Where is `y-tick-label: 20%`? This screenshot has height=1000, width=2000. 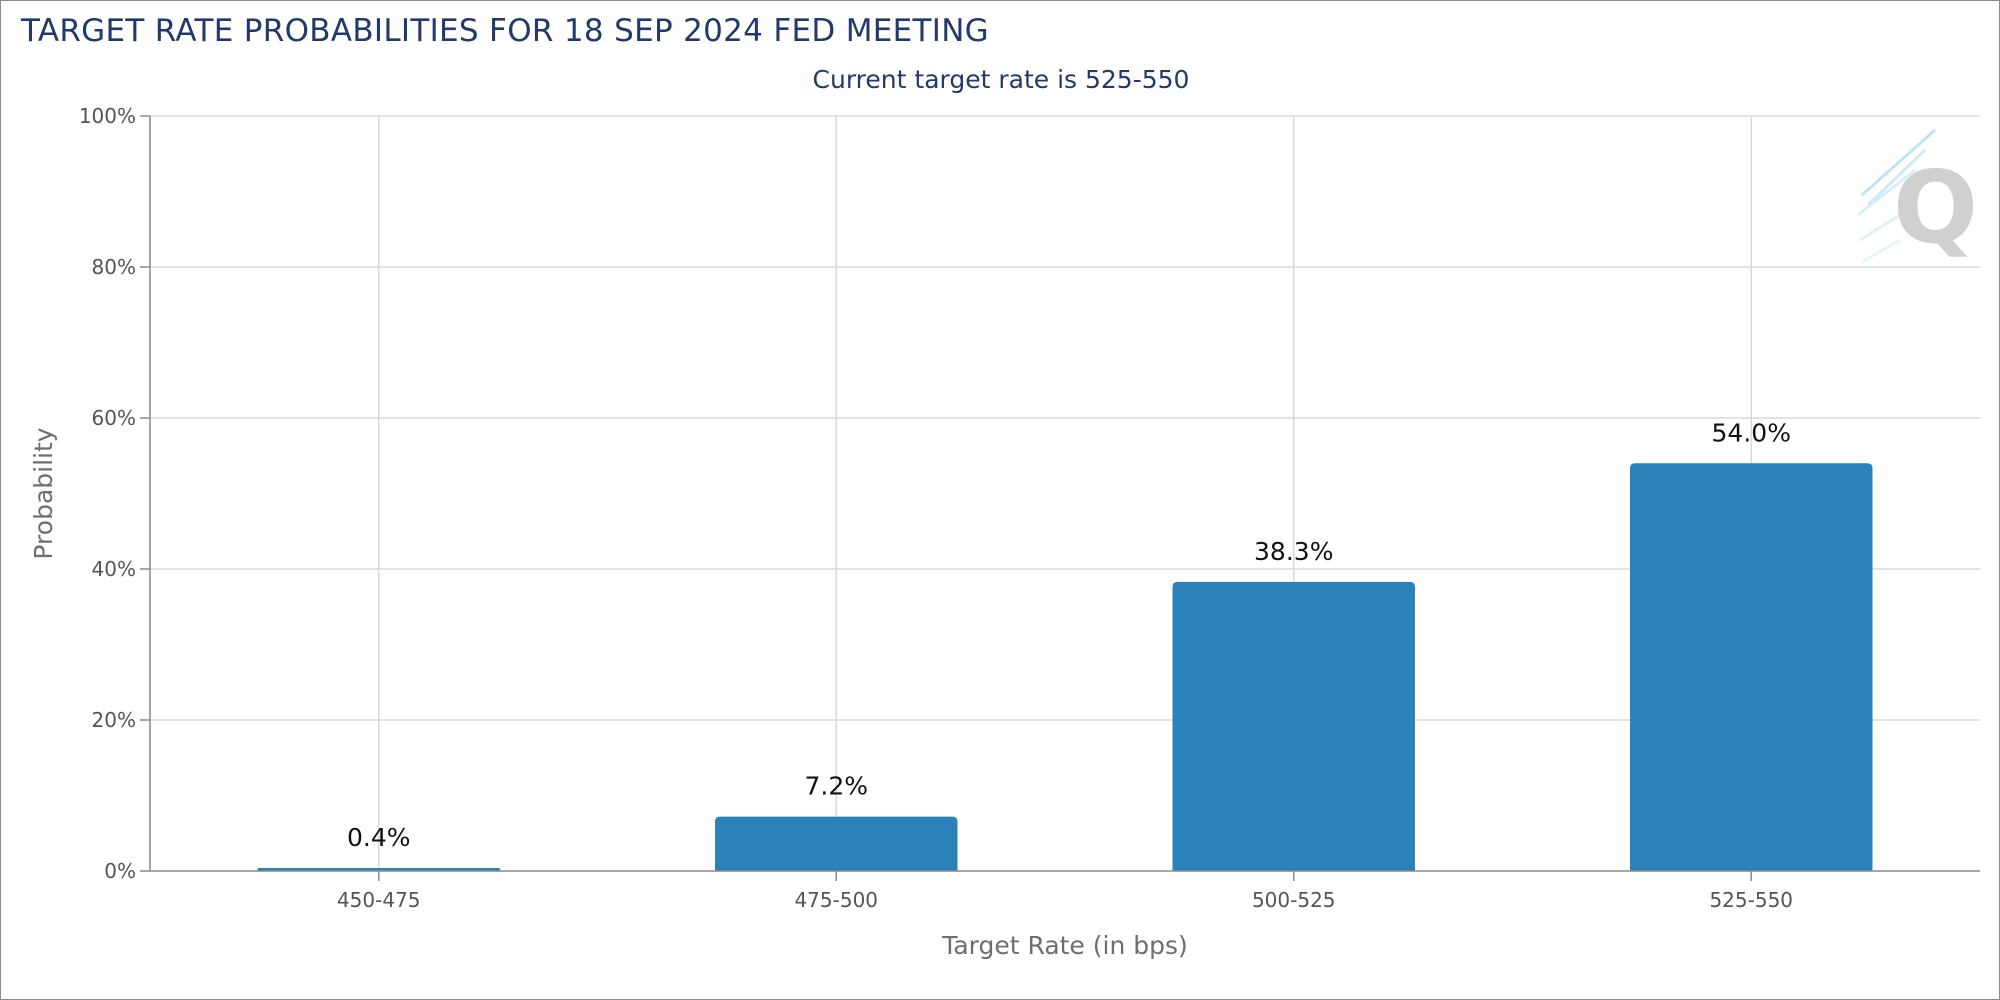
y-tick-label: 20% is located at coordinates (114, 720).